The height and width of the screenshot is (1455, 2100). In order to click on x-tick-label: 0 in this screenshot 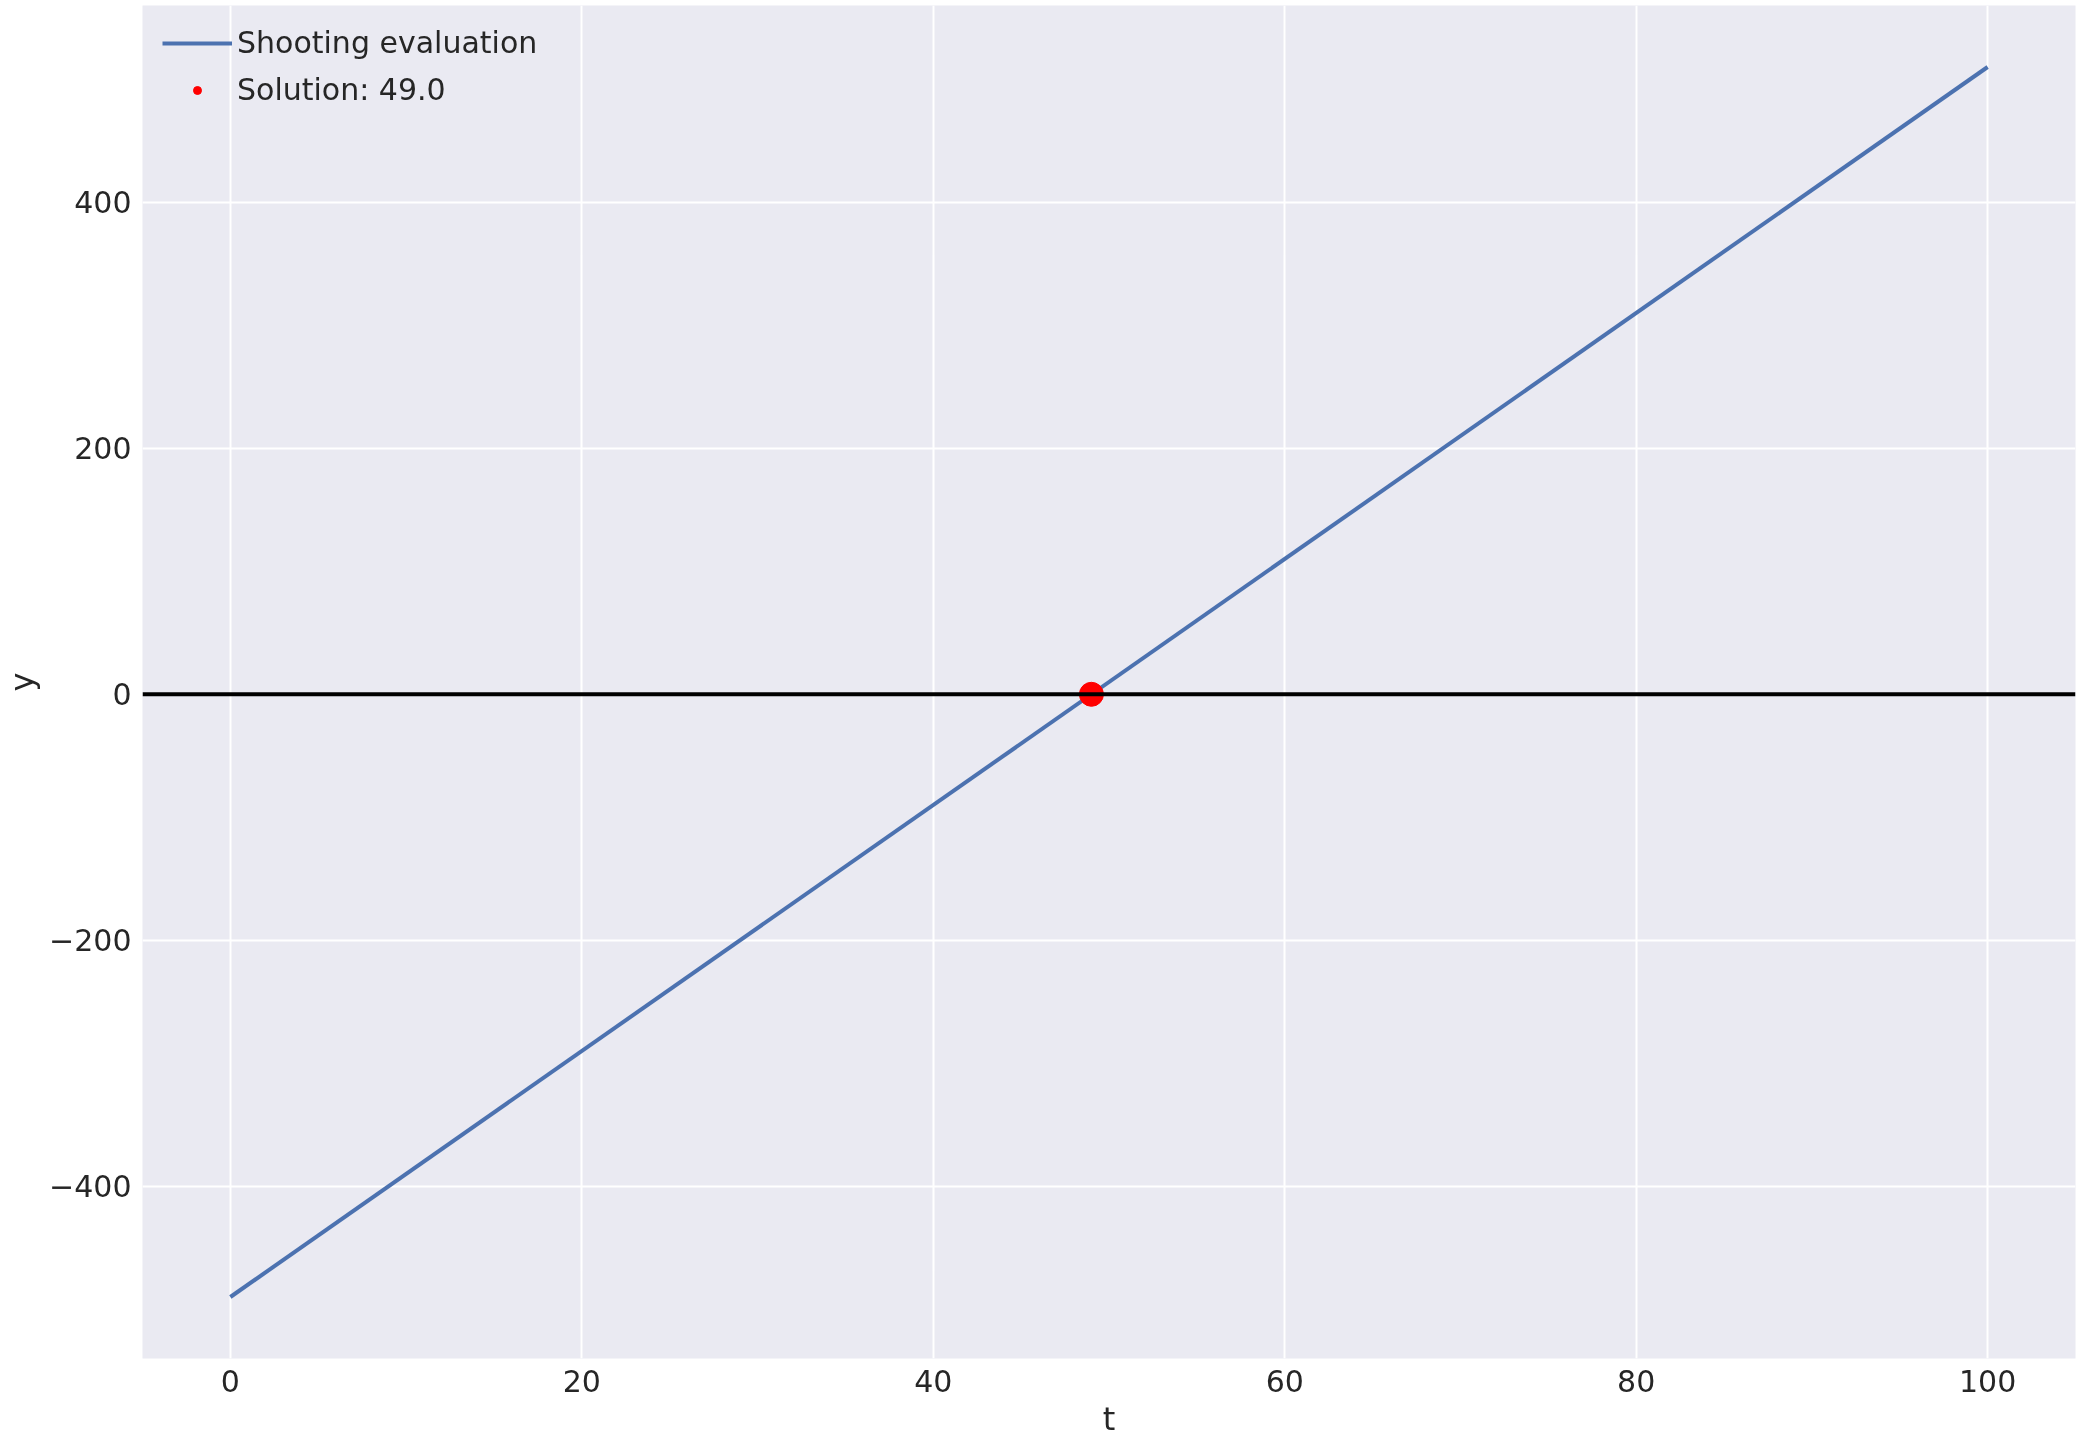, I will do `click(230, 1381)`.